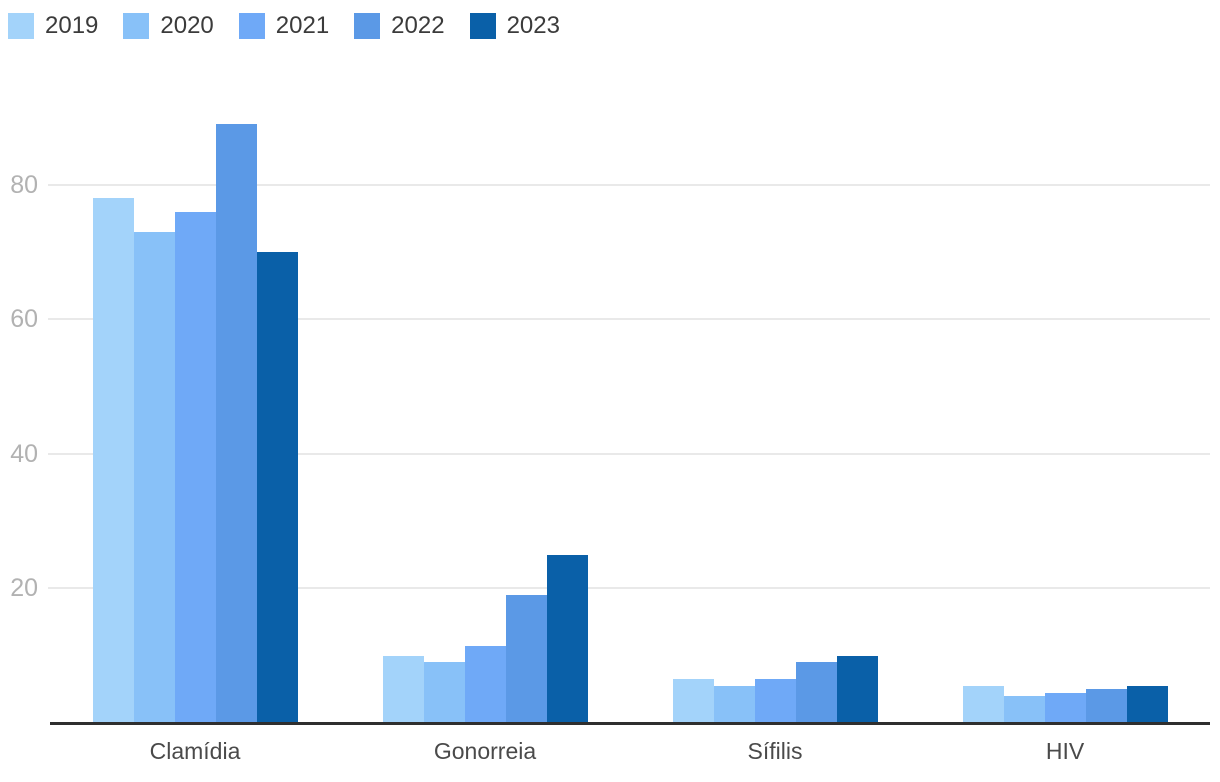 The height and width of the screenshot is (782, 1220). What do you see at coordinates (195, 467) in the screenshot?
I see `bar-Clamídia-2021` at bounding box center [195, 467].